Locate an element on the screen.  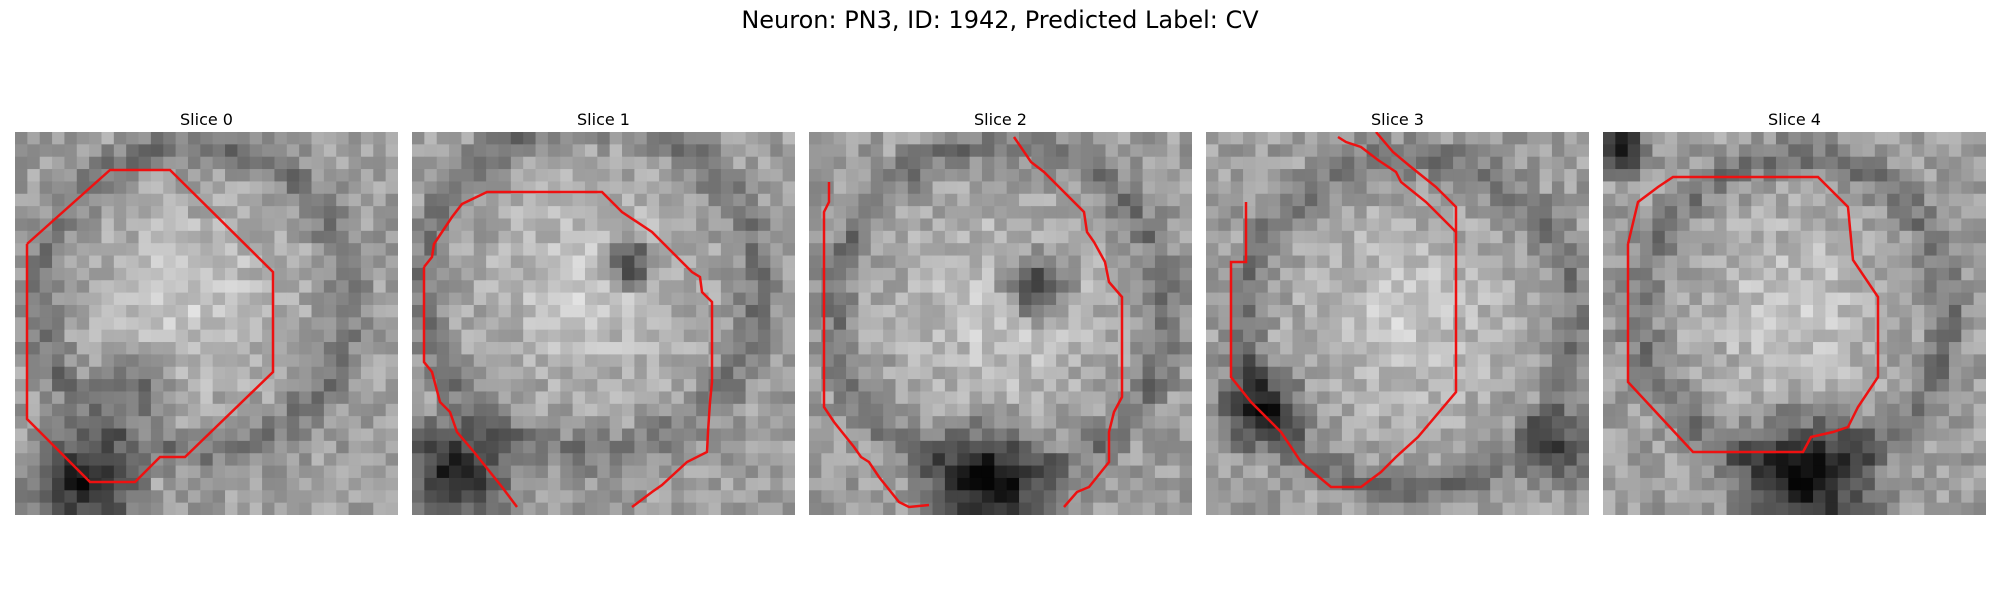
slice-panel-4: Slice 4 is located at coordinates (1794, 311).